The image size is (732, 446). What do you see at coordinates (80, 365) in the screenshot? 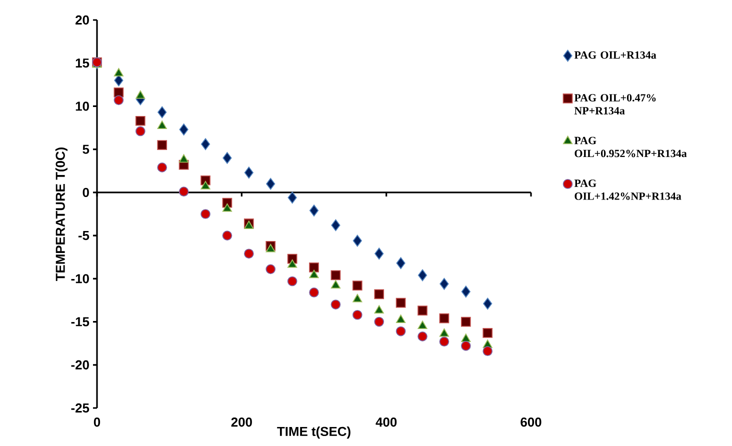
I see `y-tick-label: -20` at bounding box center [80, 365].